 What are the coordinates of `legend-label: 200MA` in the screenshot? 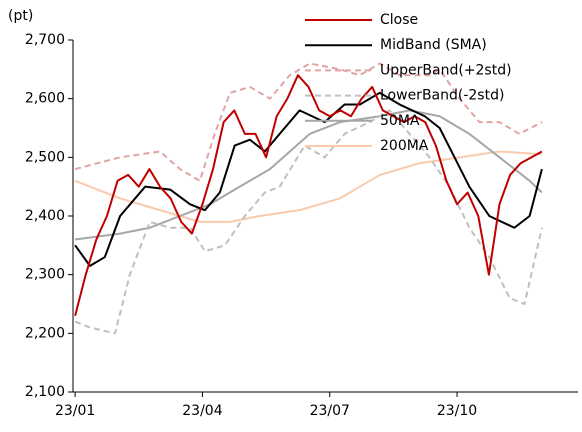 It's located at (404, 146).